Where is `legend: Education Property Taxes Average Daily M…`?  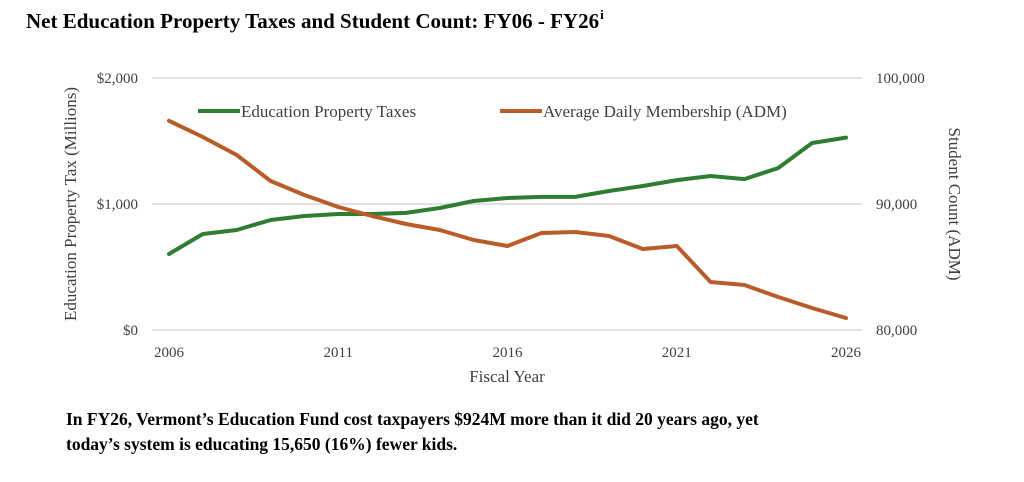
legend: Education Property Taxes Average Daily M… is located at coordinates (492, 111).